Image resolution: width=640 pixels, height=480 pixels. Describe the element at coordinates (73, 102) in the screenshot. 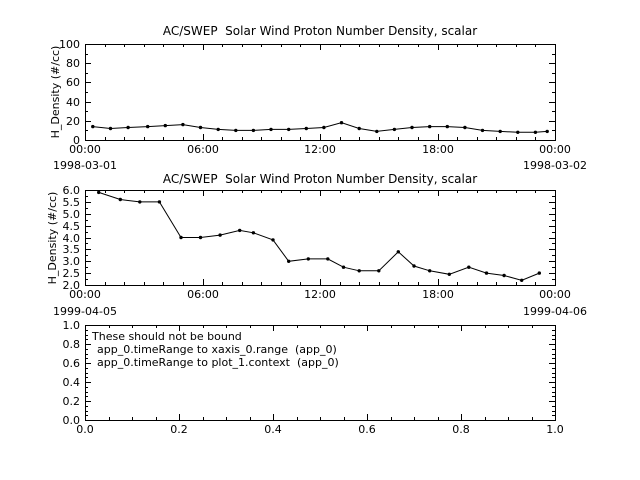

I see `svg-text: 40` at that location.